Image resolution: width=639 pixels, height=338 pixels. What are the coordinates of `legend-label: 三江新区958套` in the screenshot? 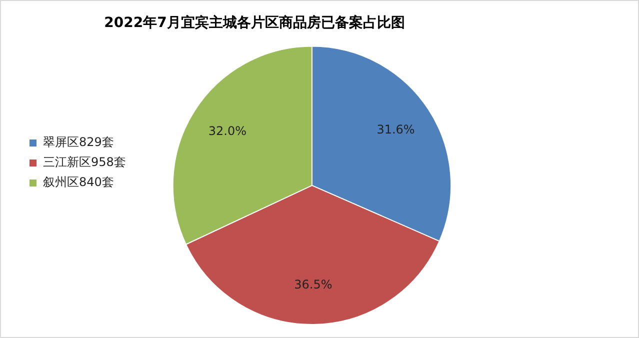 It's located at (84, 162).